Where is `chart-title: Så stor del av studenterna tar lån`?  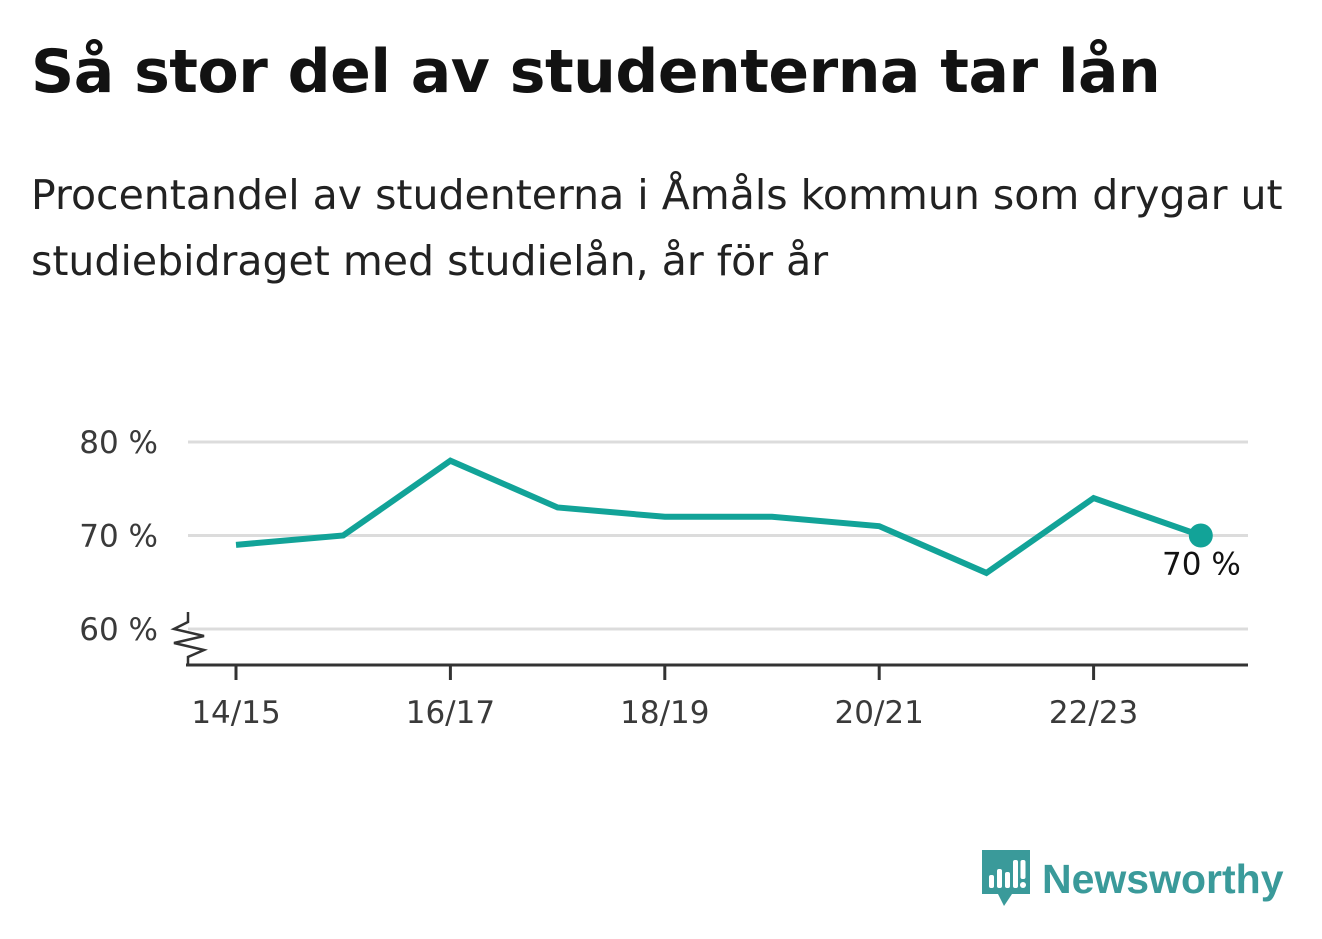
chart-title: Så stor del av studenterna tar lån is located at coordinates (596, 72).